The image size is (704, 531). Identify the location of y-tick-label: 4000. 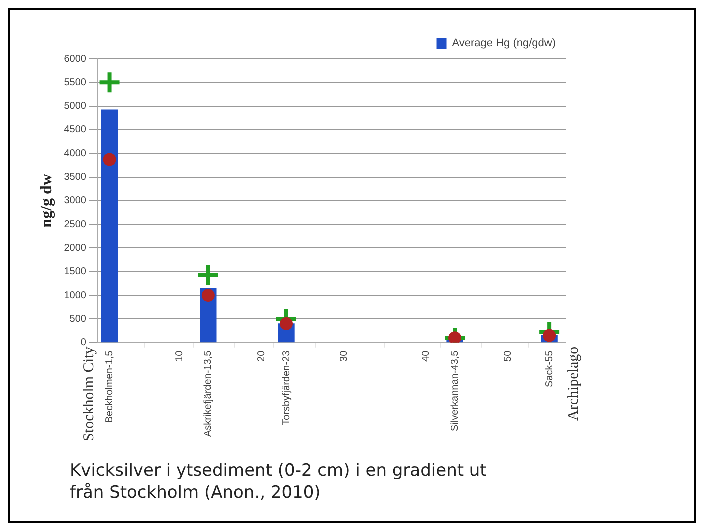
(75, 154).